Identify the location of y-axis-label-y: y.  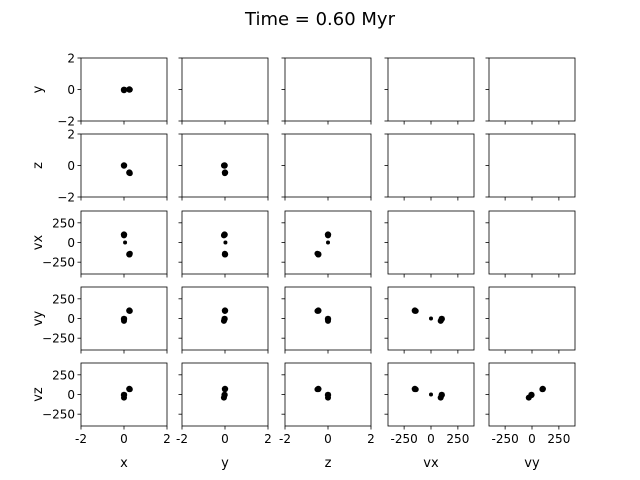
(38, 89).